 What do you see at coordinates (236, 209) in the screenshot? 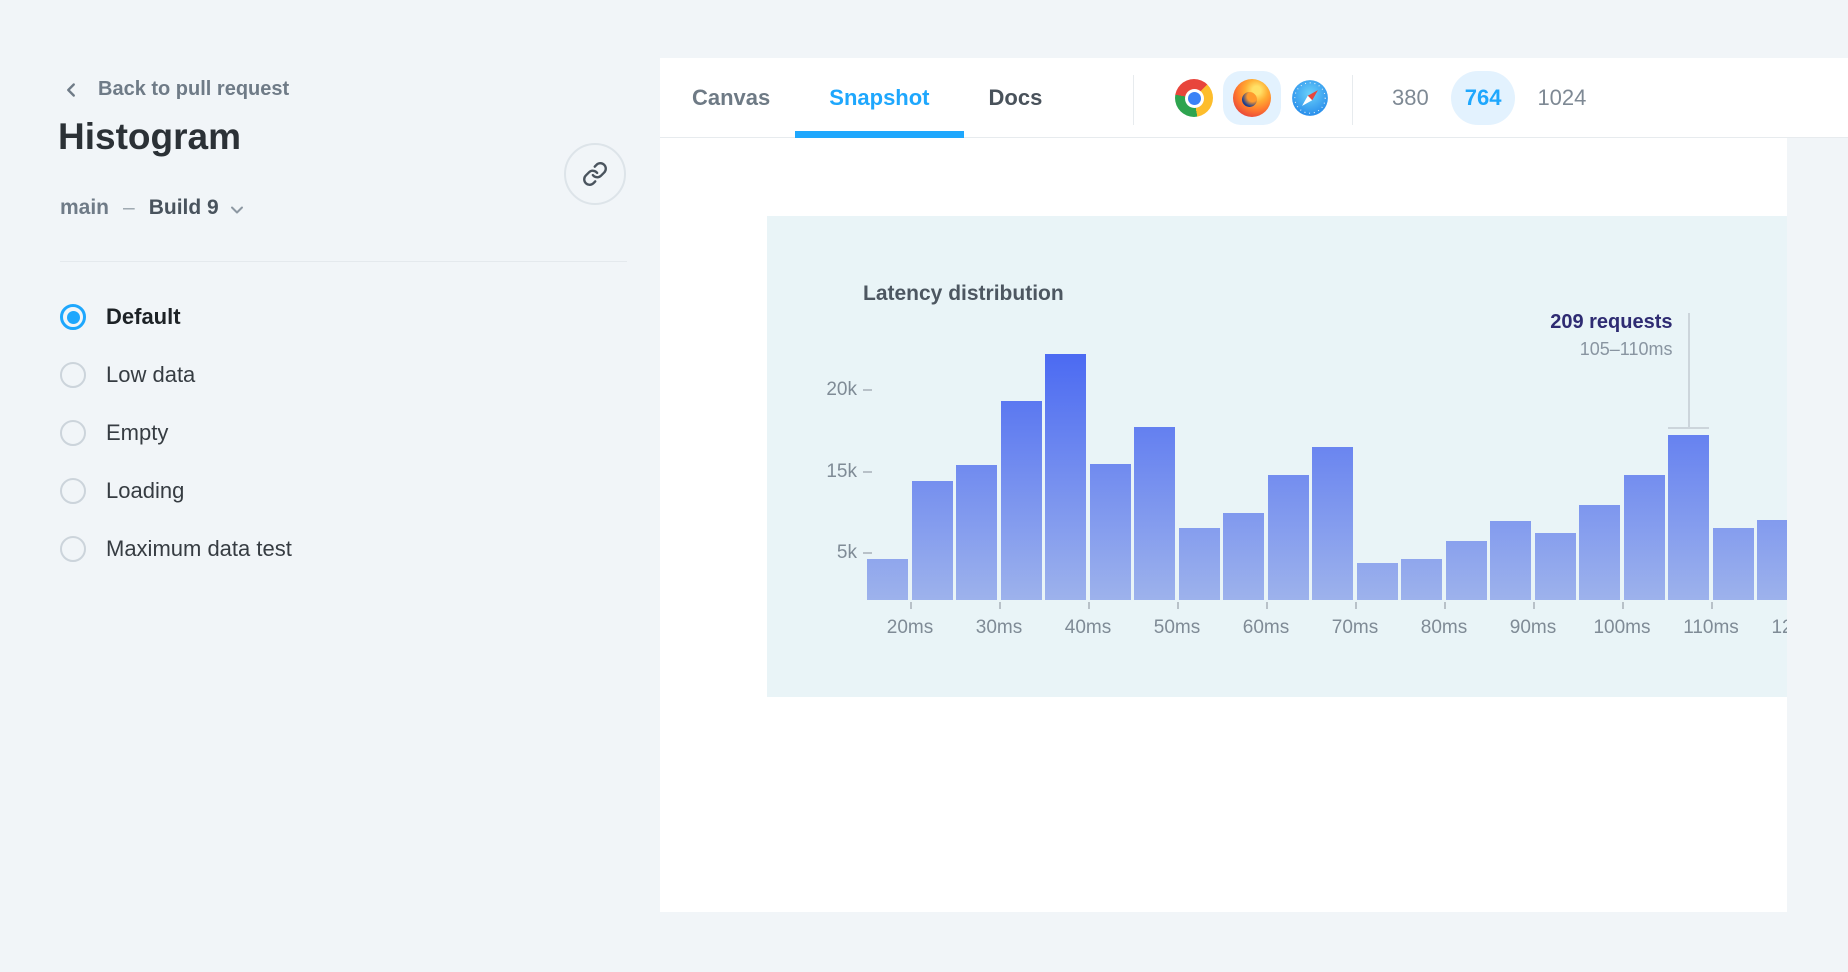
I see `chevron-down-icon` at bounding box center [236, 209].